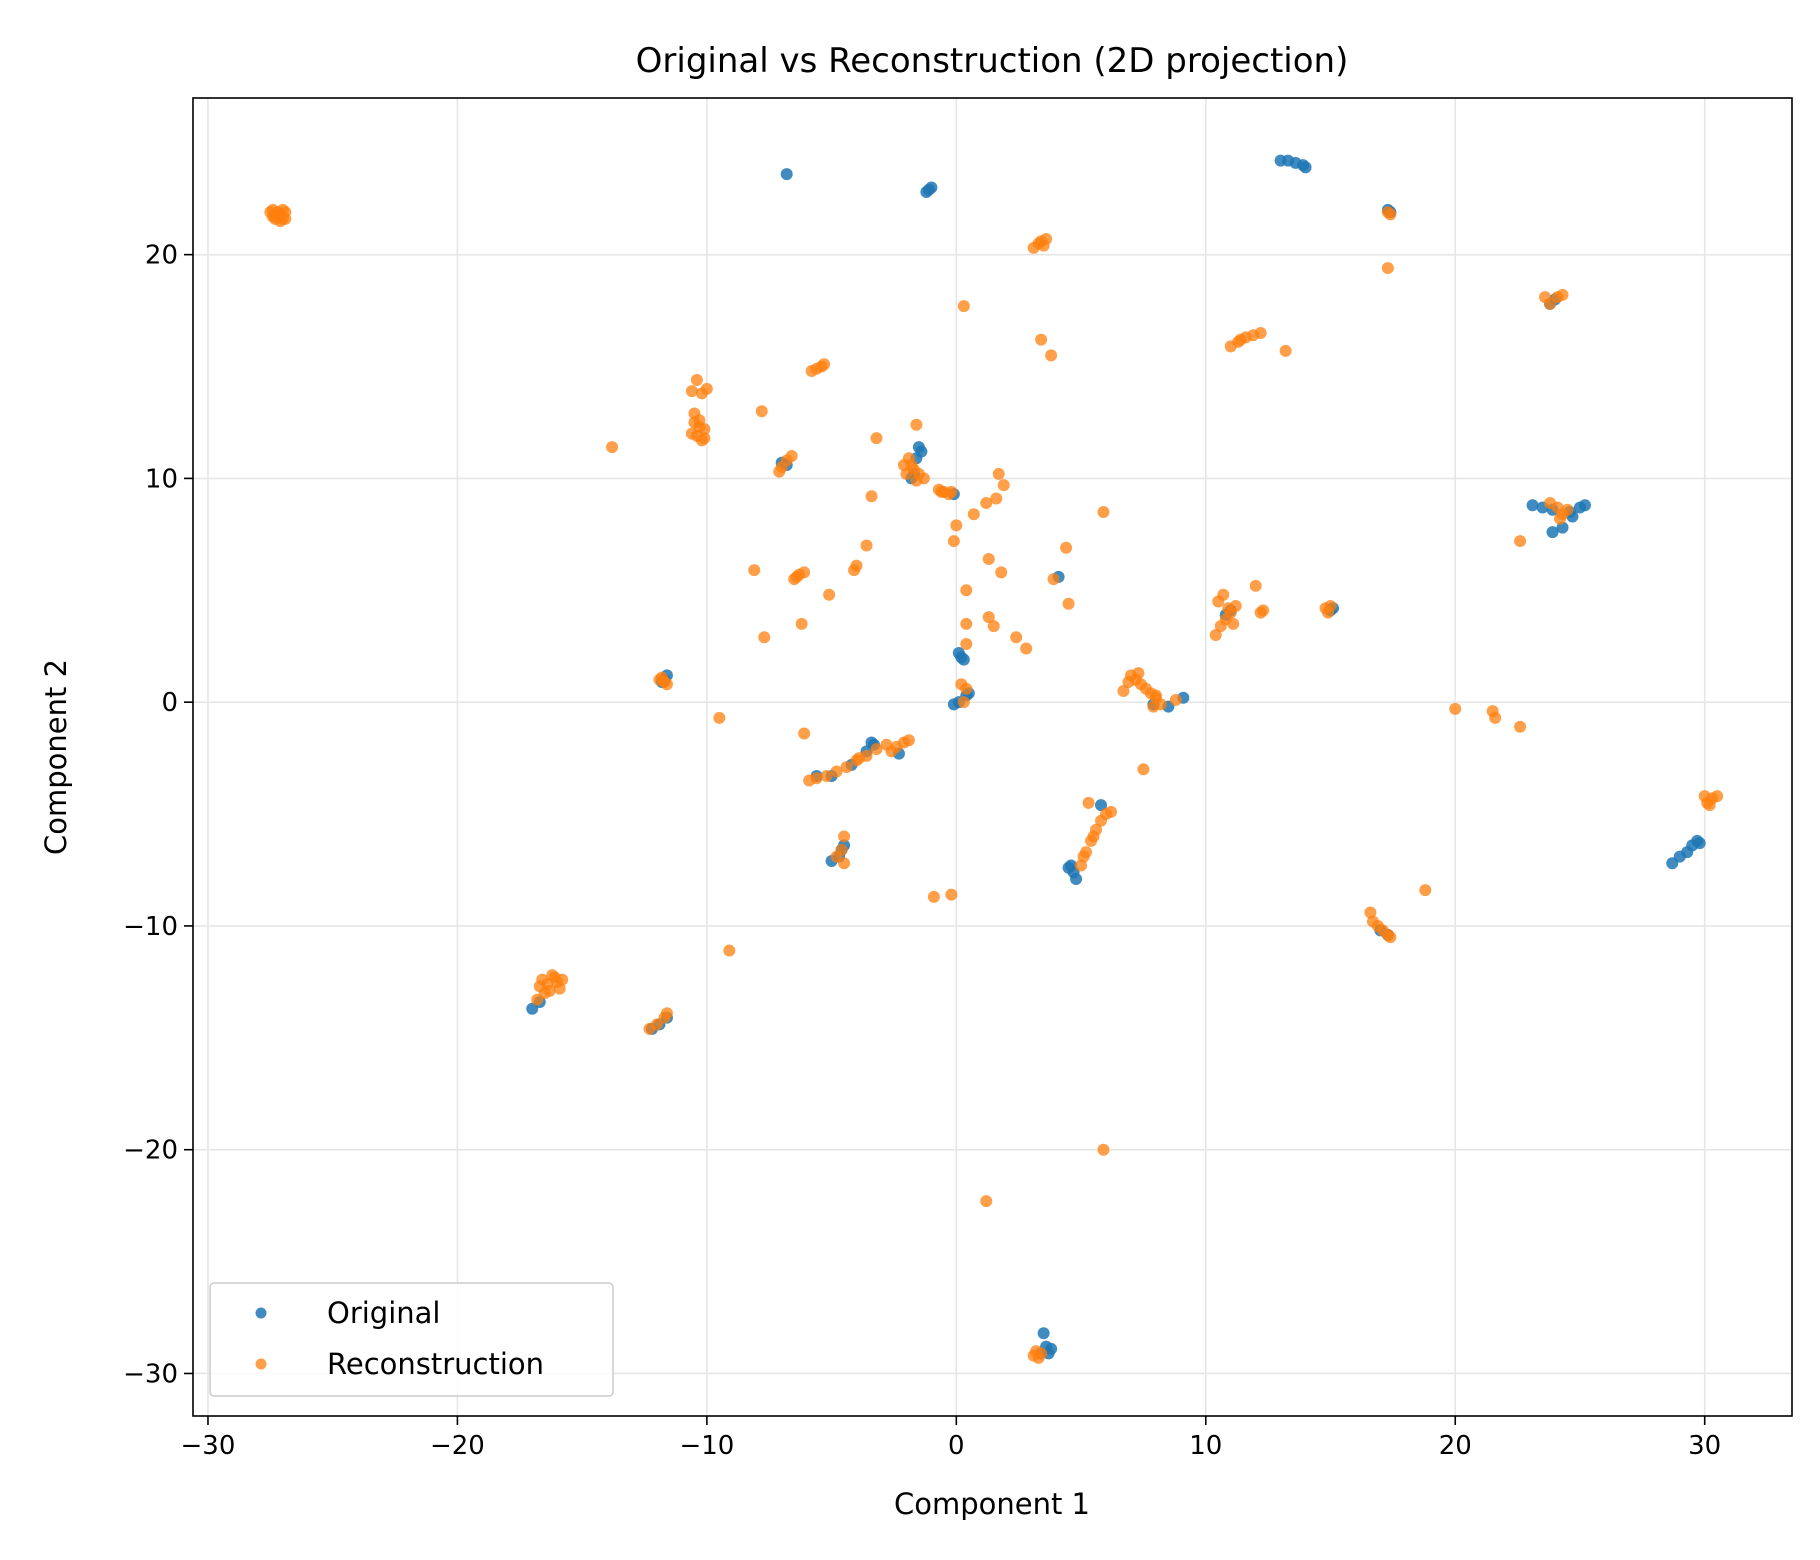 The image size is (1820, 1560). What do you see at coordinates (706, 1446) in the screenshot?
I see `x-tick-label: −10` at bounding box center [706, 1446].